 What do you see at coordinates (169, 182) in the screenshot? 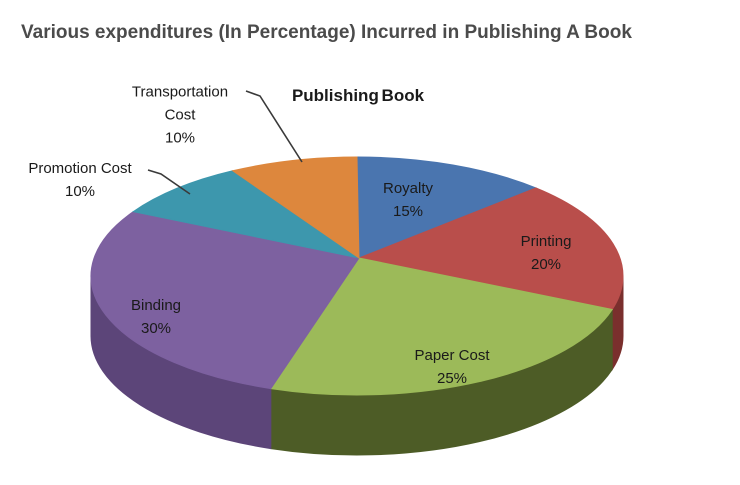
I see `leader-line-promotion-cost` at bounding box center [169, 182].